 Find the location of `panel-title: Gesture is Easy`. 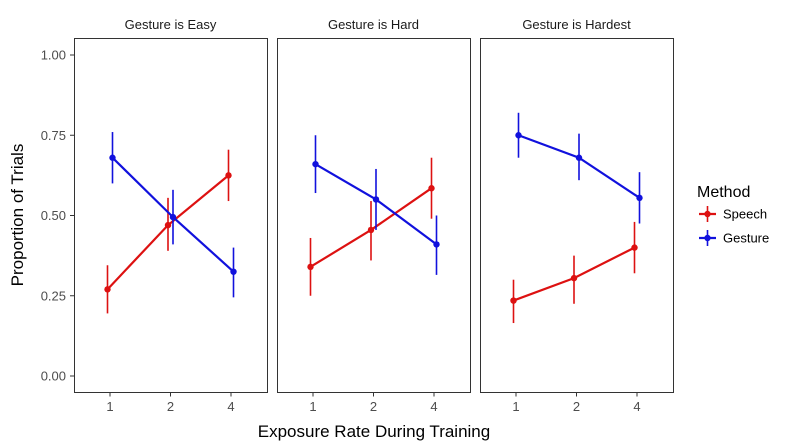

panel-title: Gesture is Easy is located at coordinates (171, 24).